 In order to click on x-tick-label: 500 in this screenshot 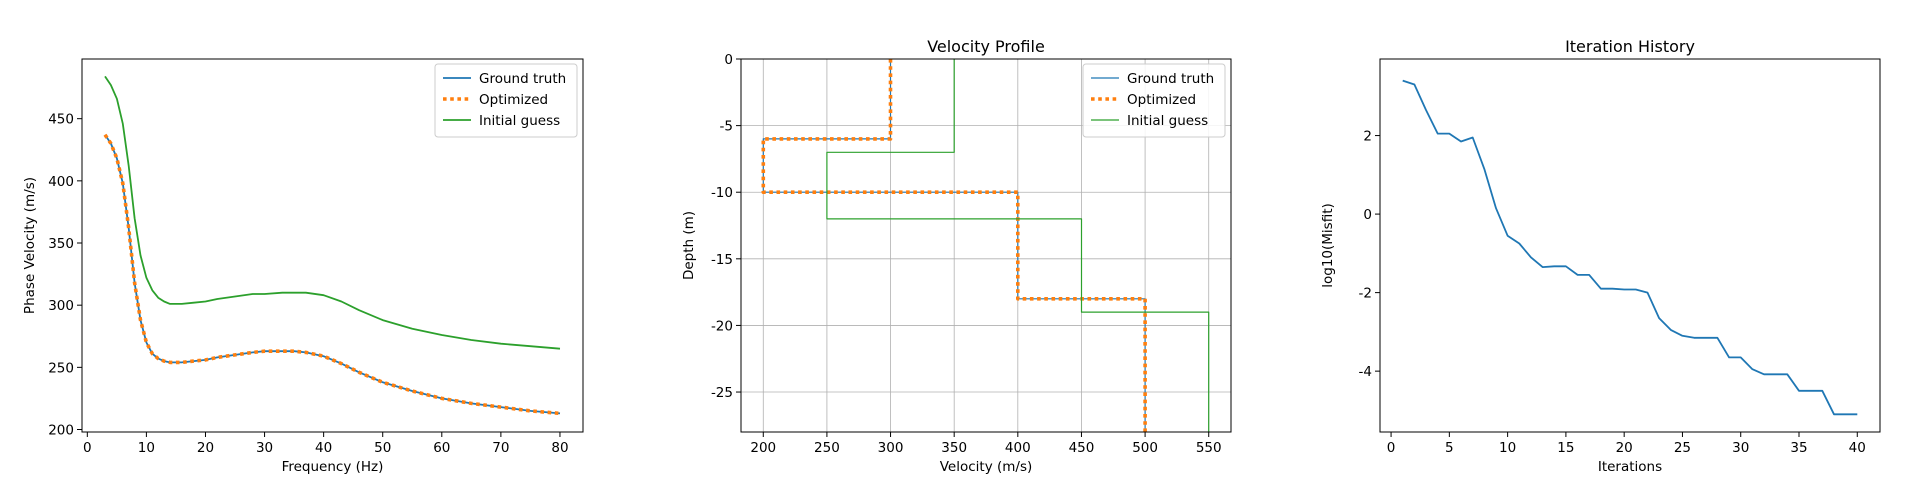, I will do `click(1145, 448)`.